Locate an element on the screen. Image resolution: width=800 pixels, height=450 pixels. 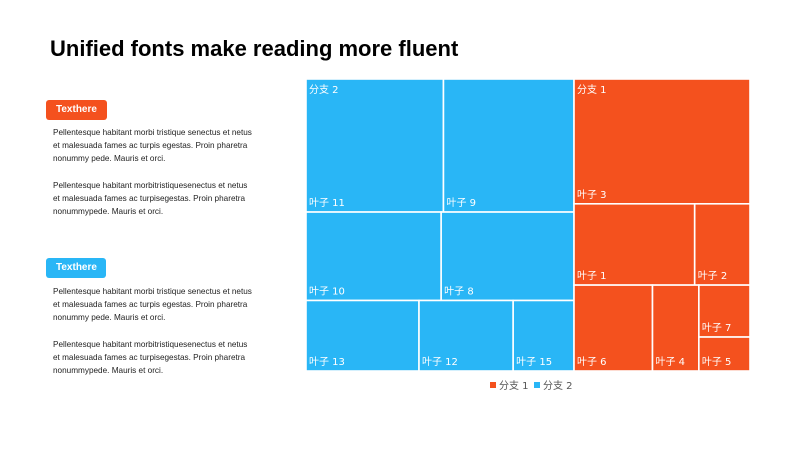
chart-legend: 分支 1 分支 2 is located at coordinates (531, 386).